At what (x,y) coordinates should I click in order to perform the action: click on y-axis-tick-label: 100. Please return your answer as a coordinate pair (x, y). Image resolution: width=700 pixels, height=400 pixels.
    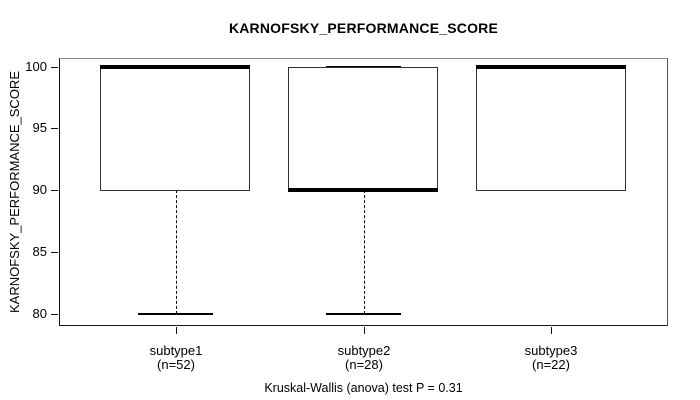
    Looking at the image, I should click on (36, 66).